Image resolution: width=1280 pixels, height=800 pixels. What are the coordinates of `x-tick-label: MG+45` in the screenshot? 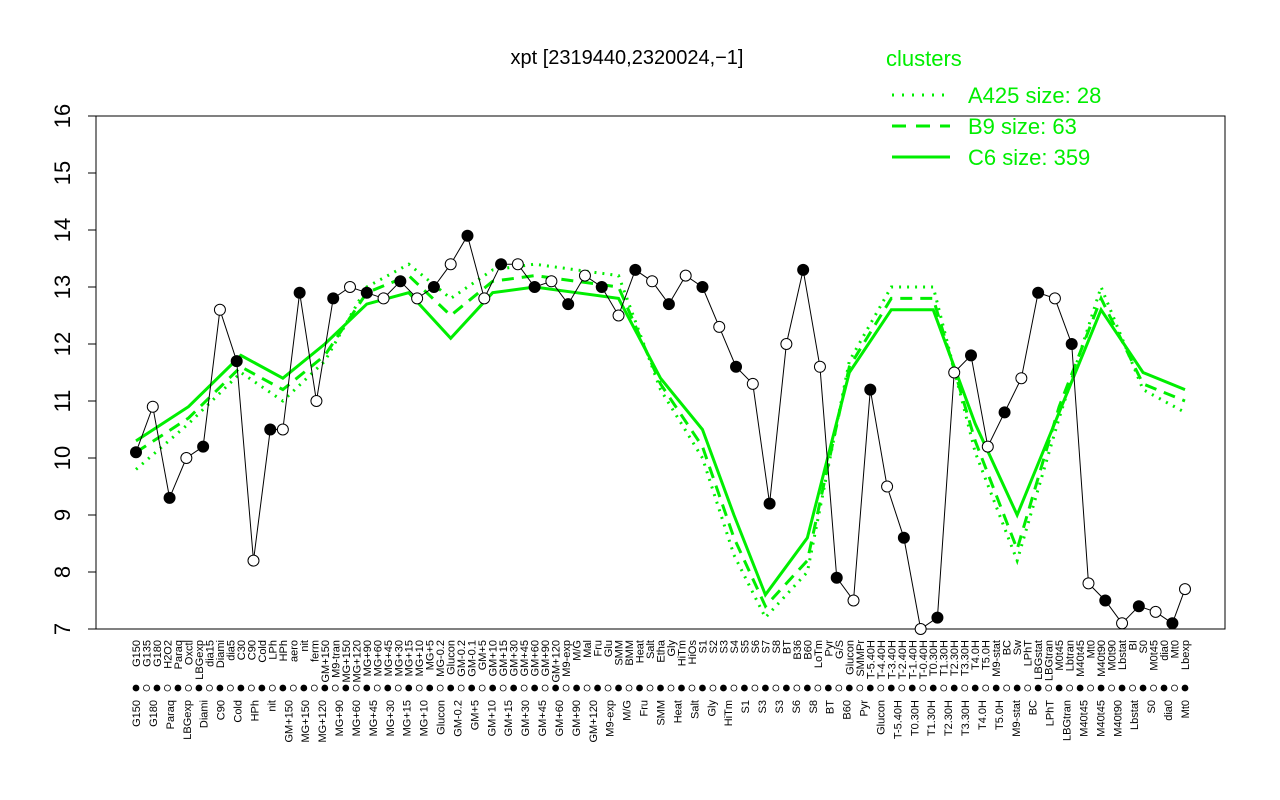 It's located at (389, 658).